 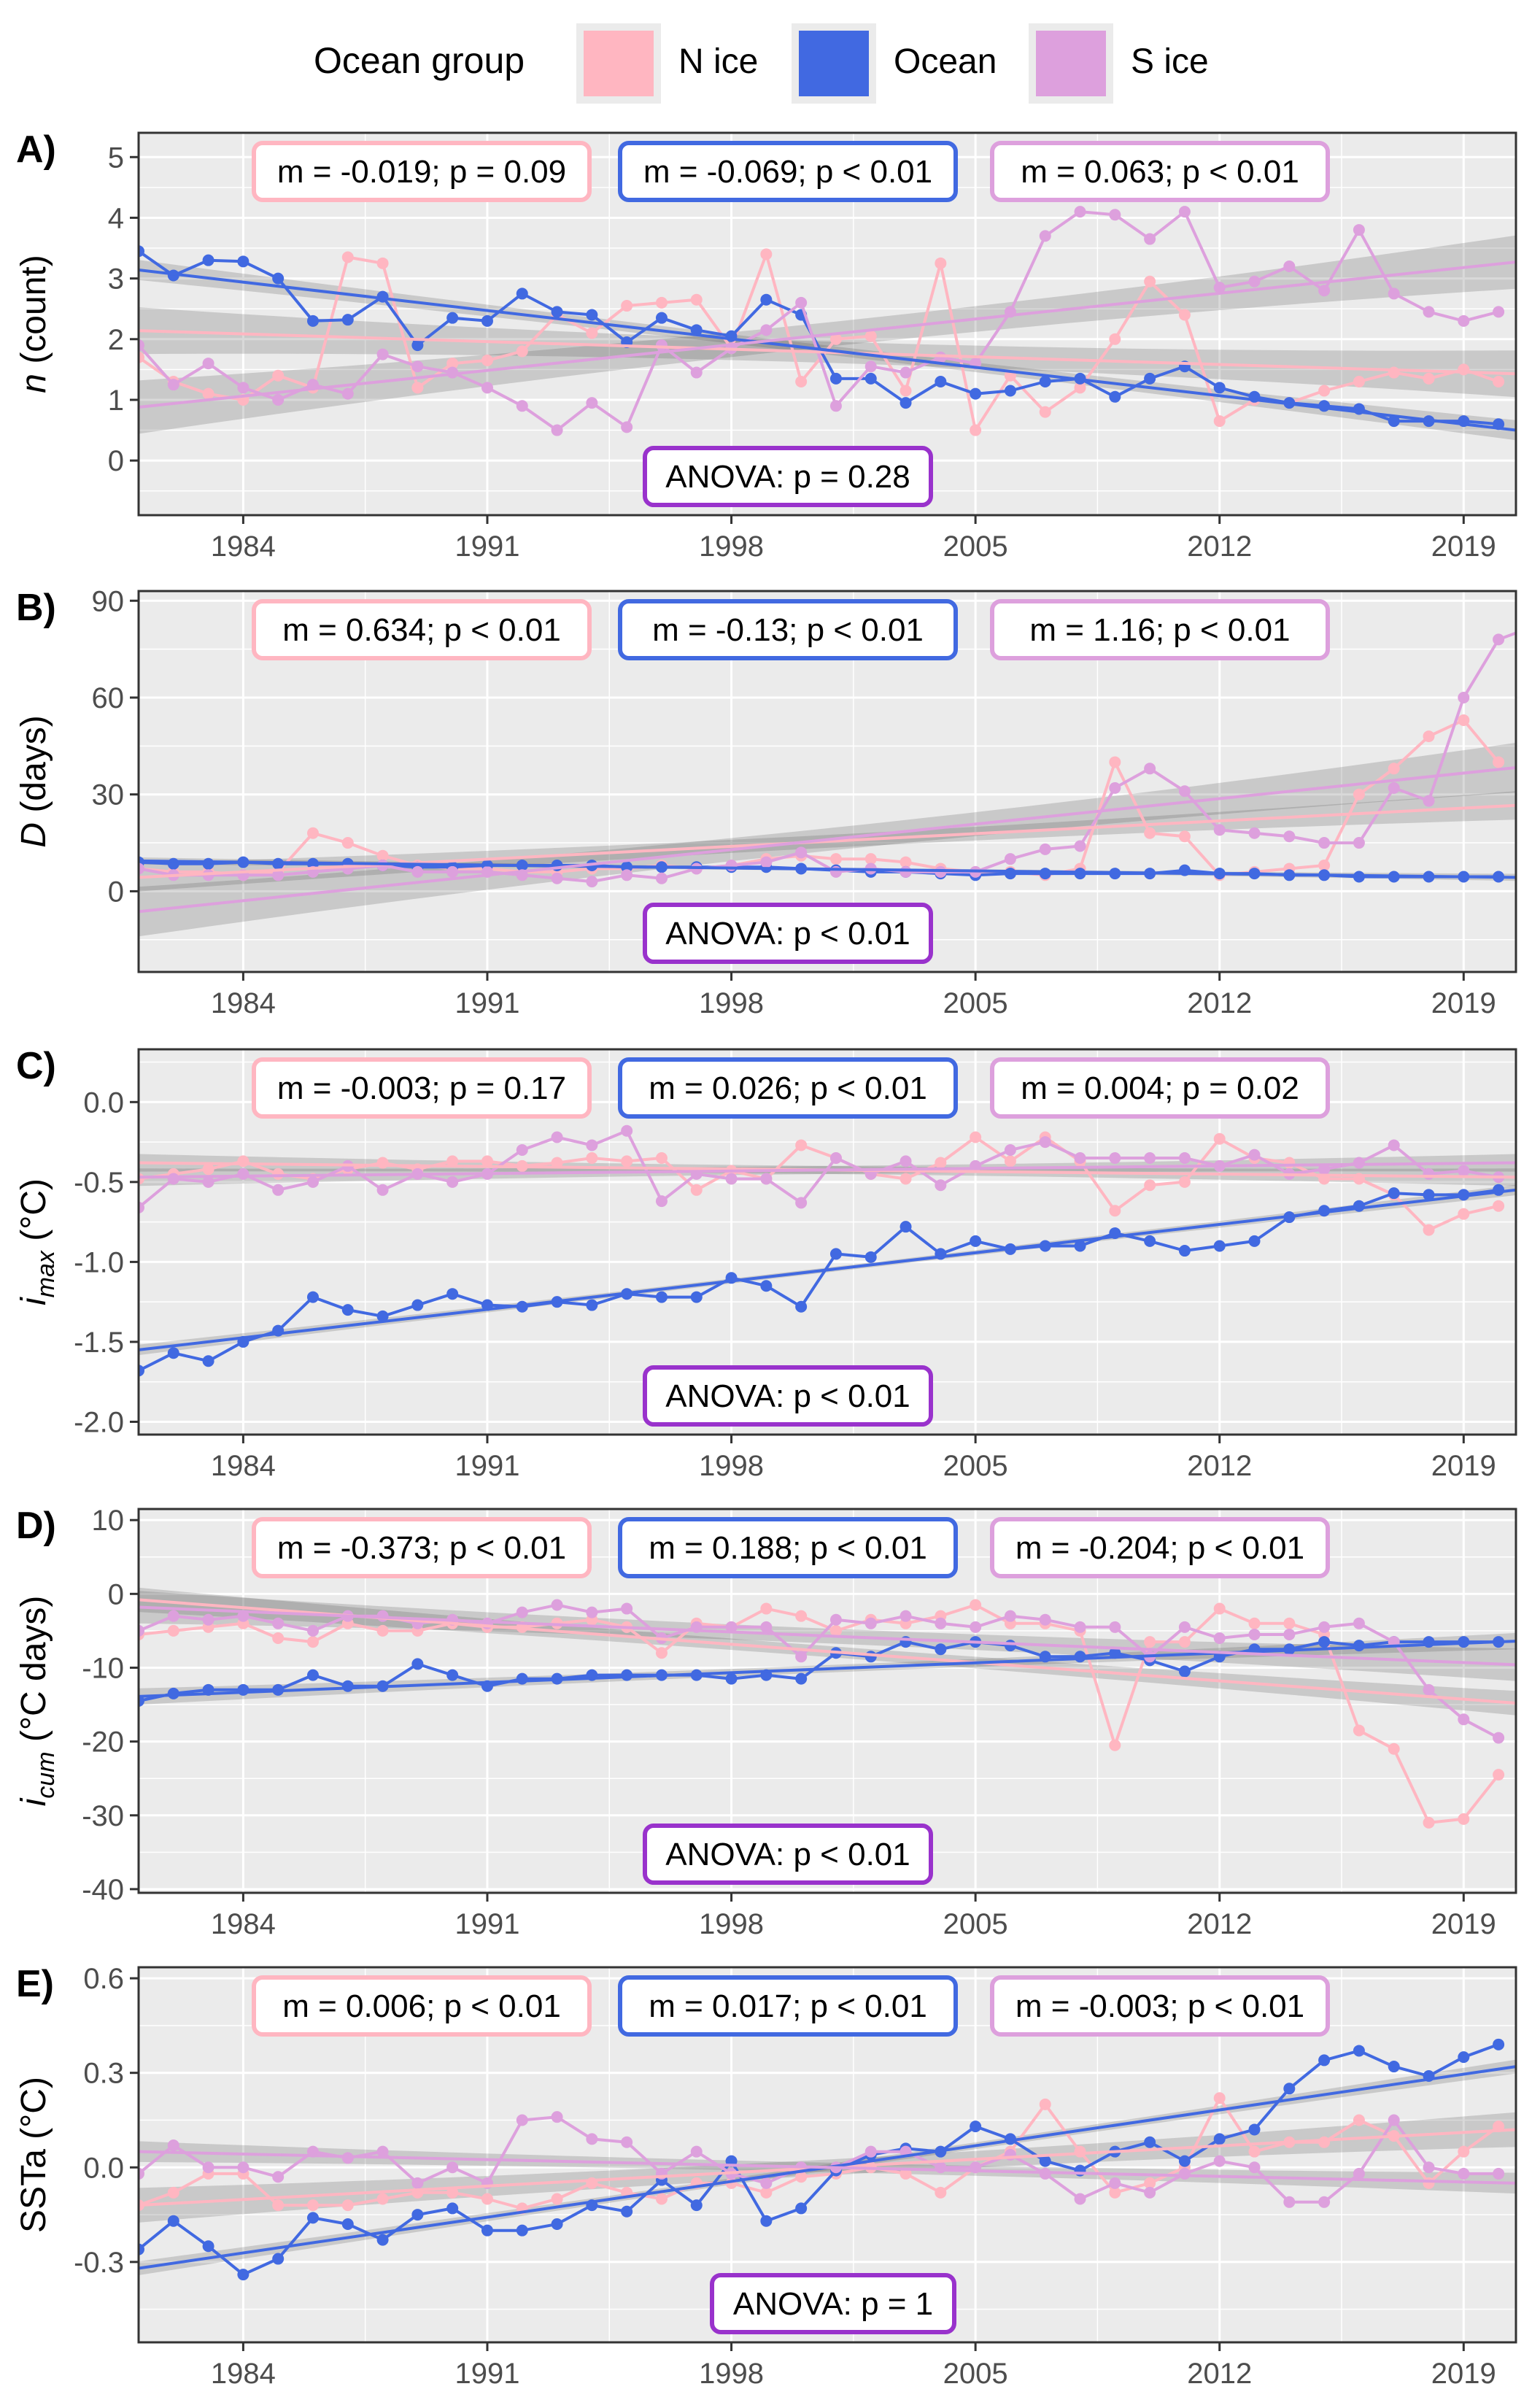 What do you see at coordinates (819, 1280) in the screenshot?
I see `series-line-ocean` at bounding box center [819, 1280].